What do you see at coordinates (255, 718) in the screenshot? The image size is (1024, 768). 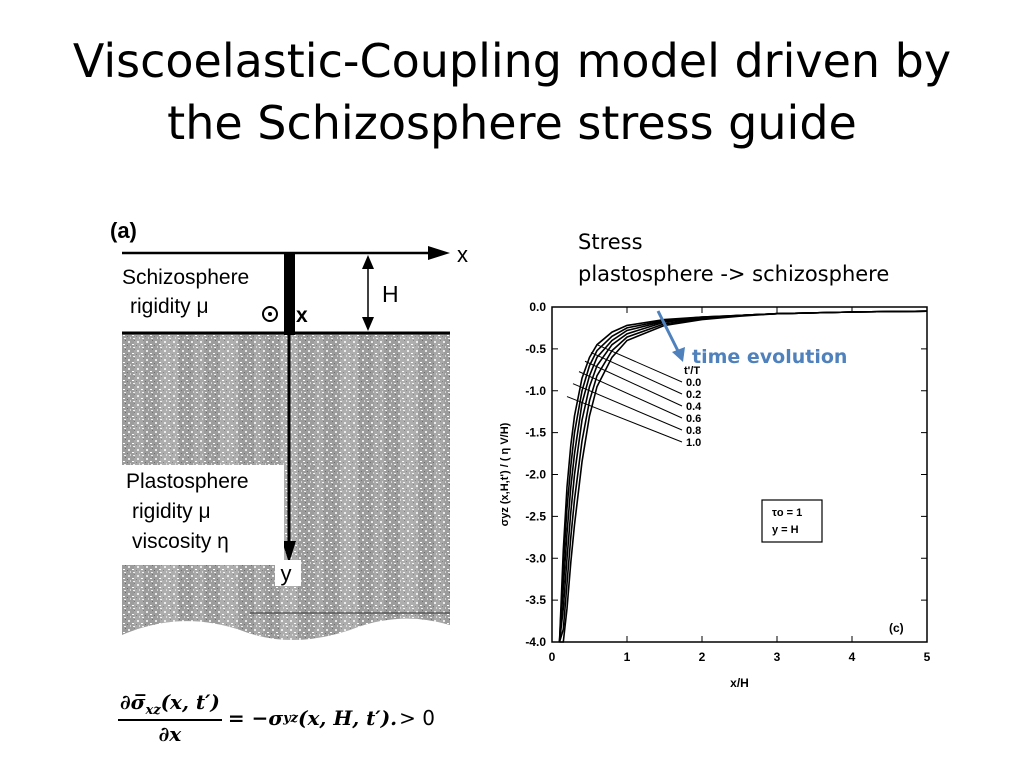 I see `equation-rhs: = −σ` at bounding box center [255, 718].